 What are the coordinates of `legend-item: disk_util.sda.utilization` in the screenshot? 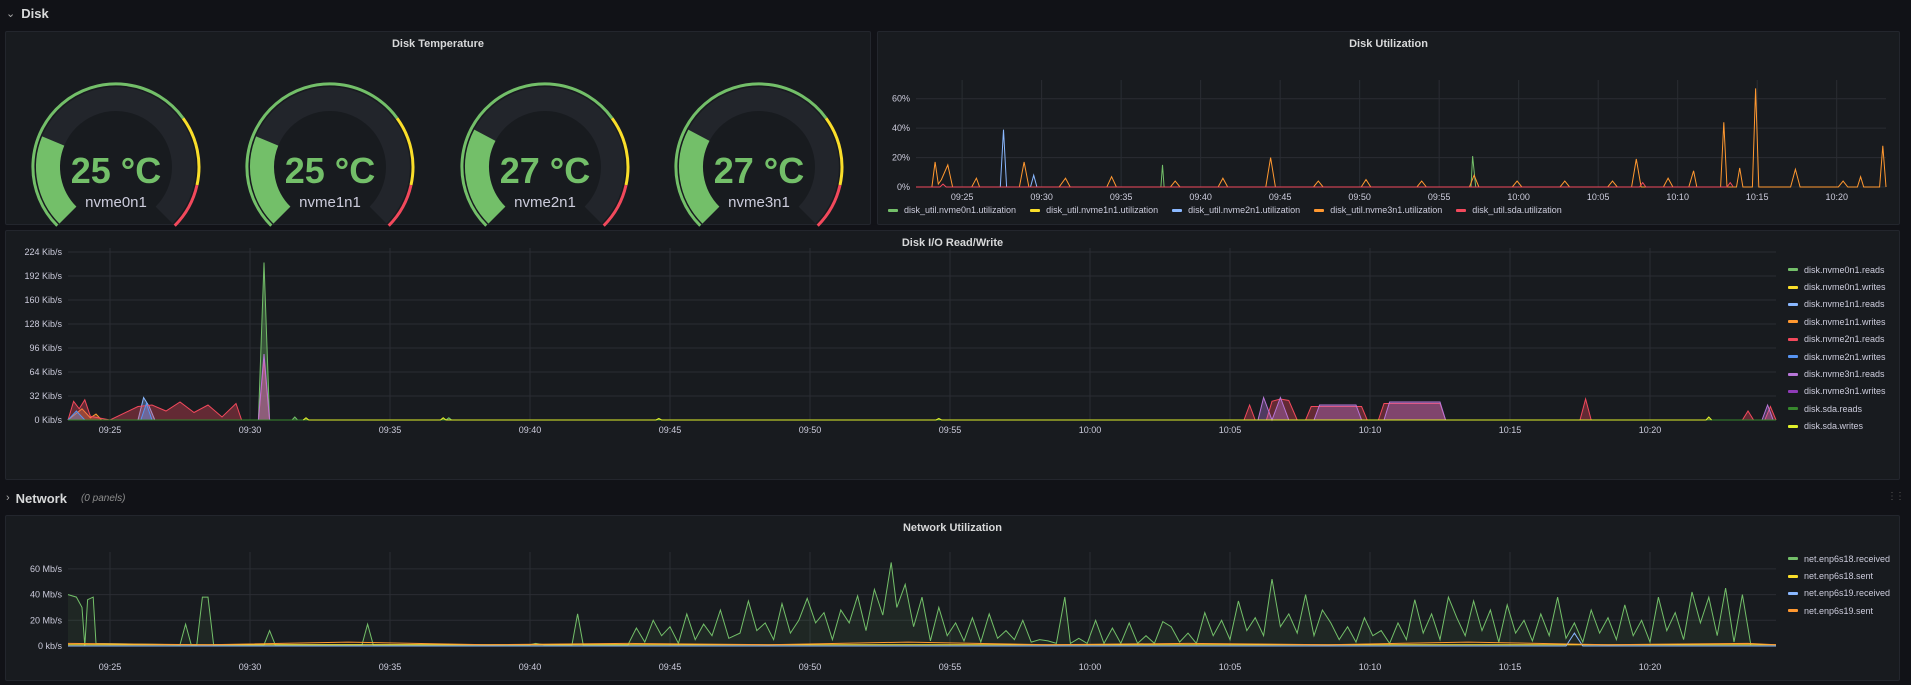 It's located at (1509, 210).